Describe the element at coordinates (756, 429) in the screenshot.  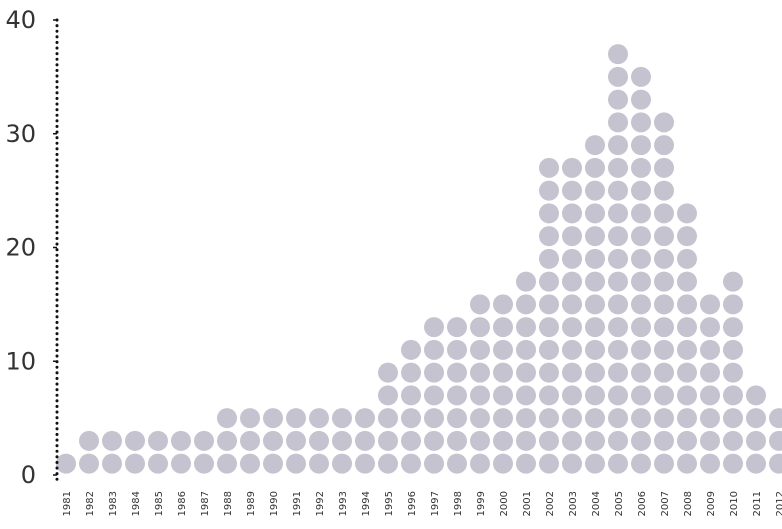
I see `dot-column-2011` at that location.